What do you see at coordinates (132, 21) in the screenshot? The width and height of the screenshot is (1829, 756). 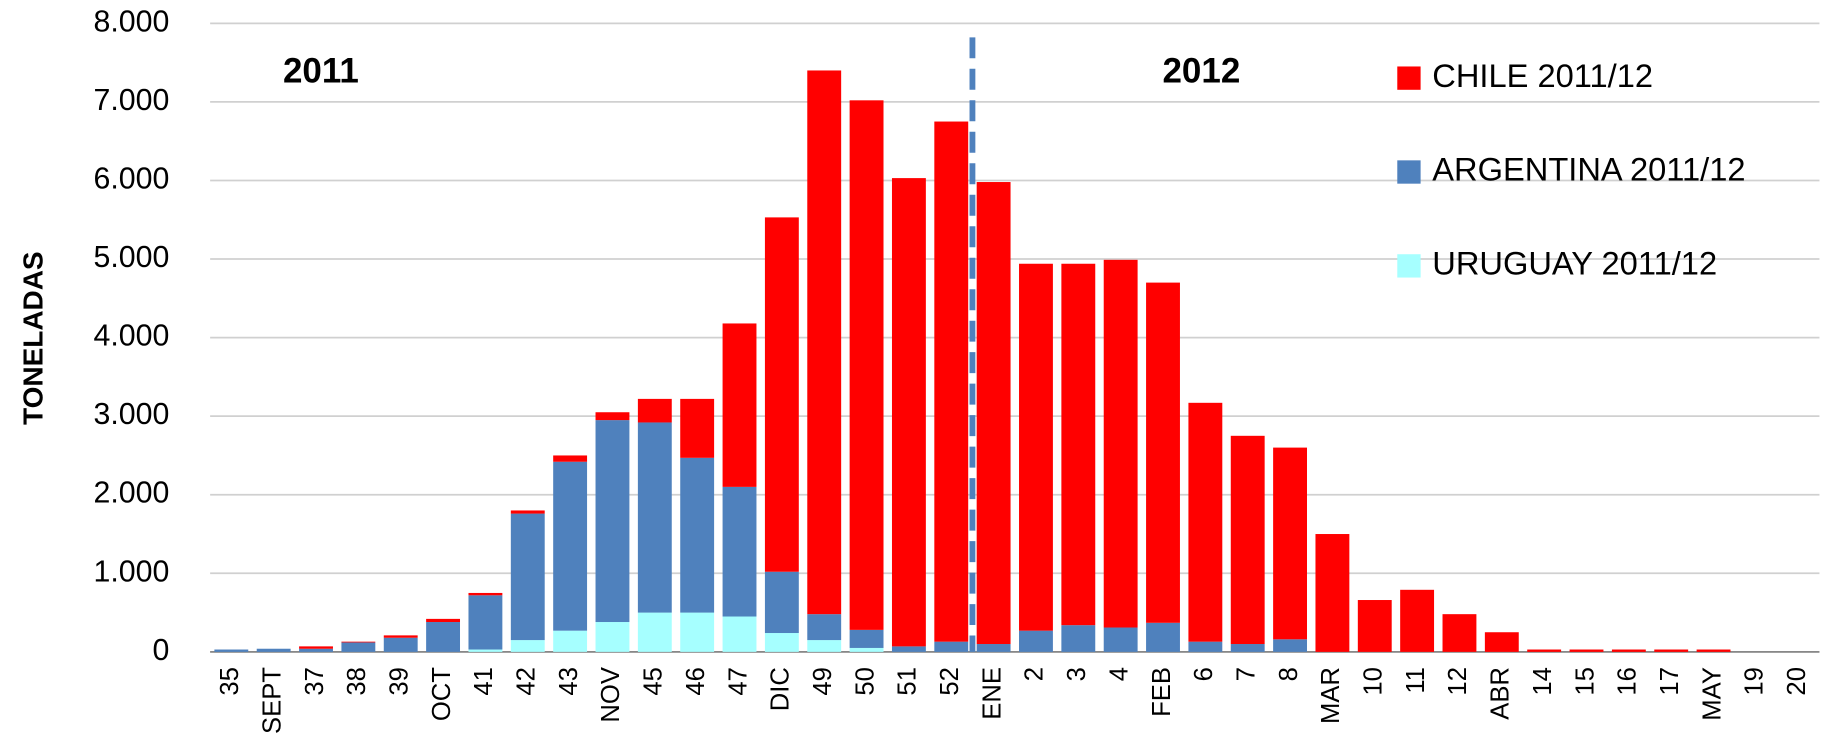 I see `y-tick-label: 8.000` at bounding box center [132, 21].